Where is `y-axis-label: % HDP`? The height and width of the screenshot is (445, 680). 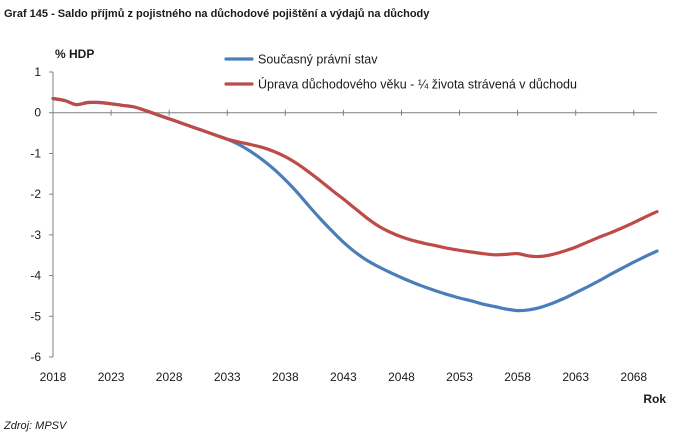 y-axis-label: % HDP is located at coordinates (74, 54).